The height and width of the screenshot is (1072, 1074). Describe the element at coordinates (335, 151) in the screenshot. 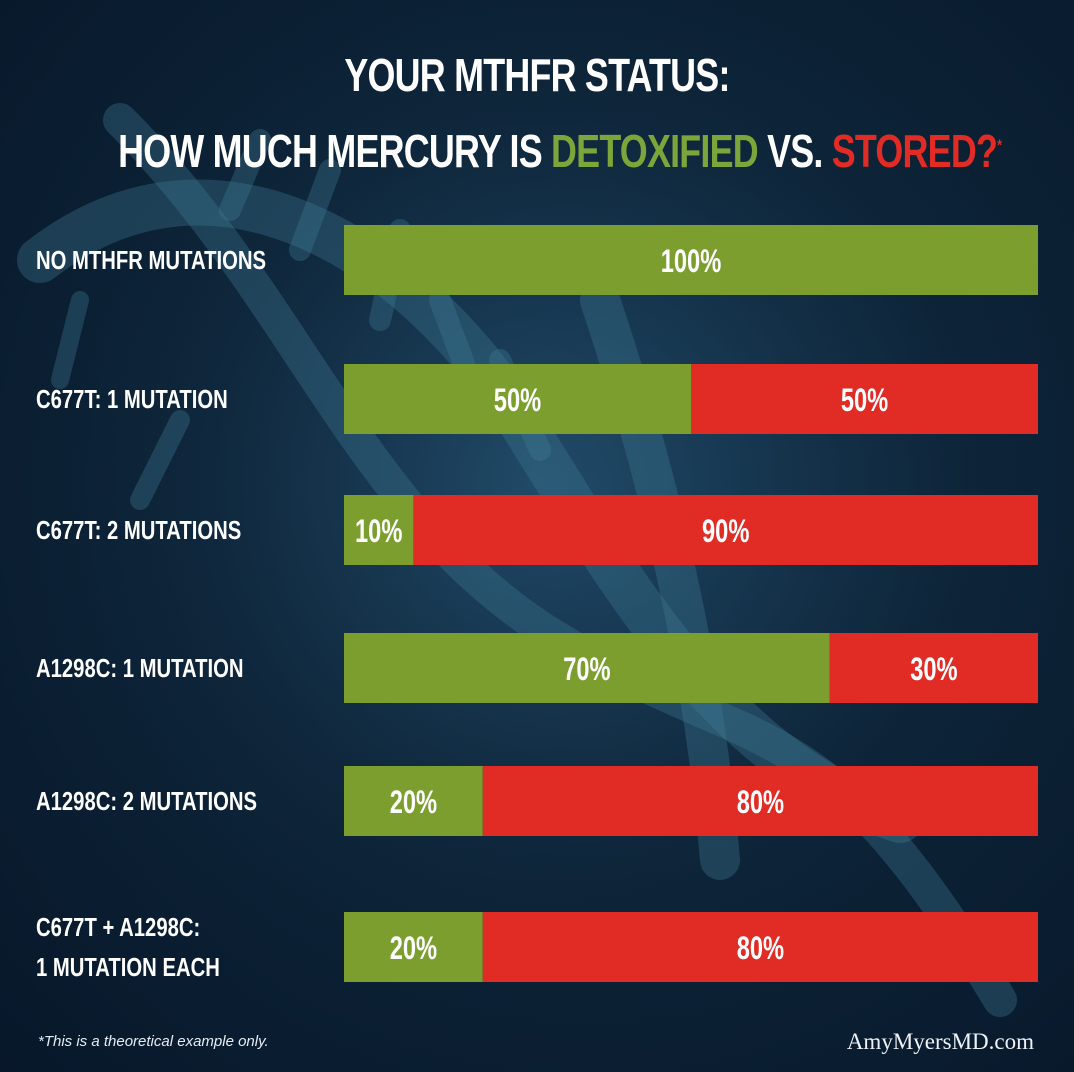

I see `title-prefix: HOW MUCH MERCURY IS` at that location.